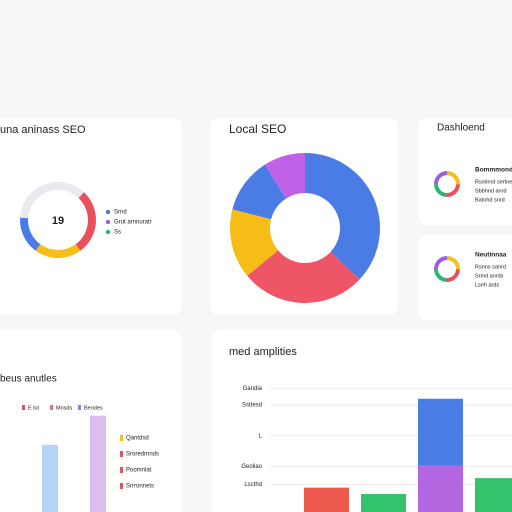 Image resolution: width=512 pixels, height=512 pixels. Describe the element at coordinates (64, 408) in the screenshot. I see `legend-label: Mosds` at that location.